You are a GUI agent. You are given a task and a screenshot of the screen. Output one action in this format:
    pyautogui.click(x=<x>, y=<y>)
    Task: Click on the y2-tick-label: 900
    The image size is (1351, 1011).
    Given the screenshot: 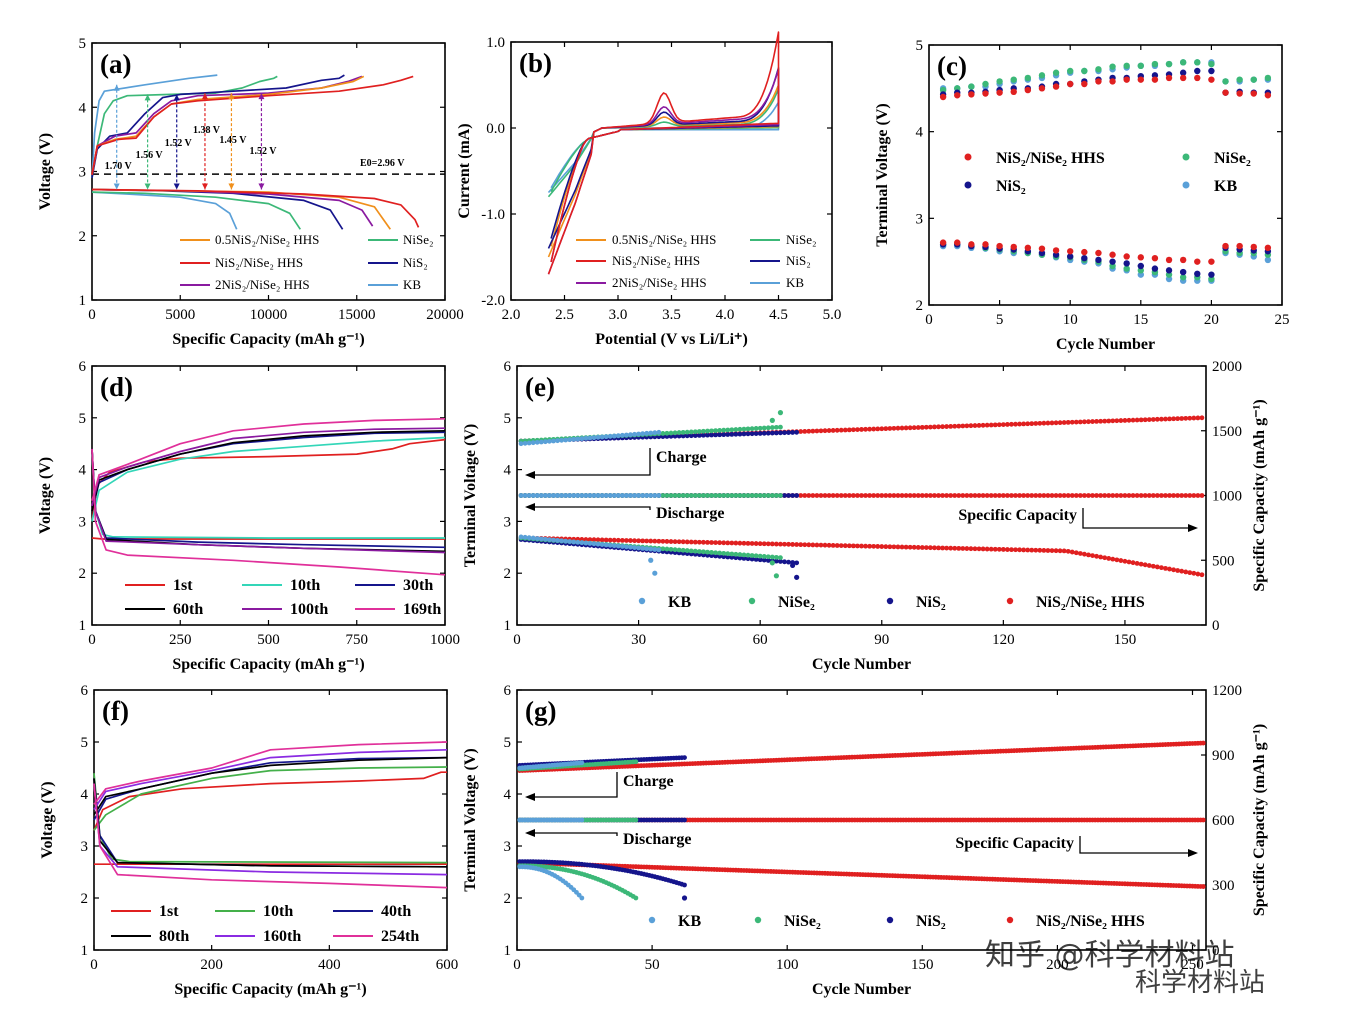 What is the action you would take?
    pyautogui.click(x=1223, y=756)
    